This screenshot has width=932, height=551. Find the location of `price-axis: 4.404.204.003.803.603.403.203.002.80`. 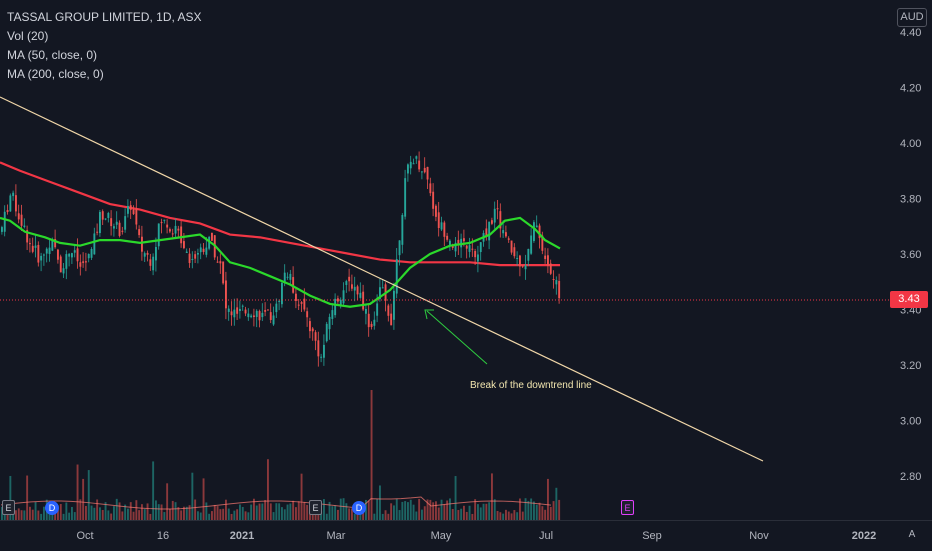

price-axis: 4.404.204.003.803.603.403.203.002.80 is located at coordinates (910, 255).